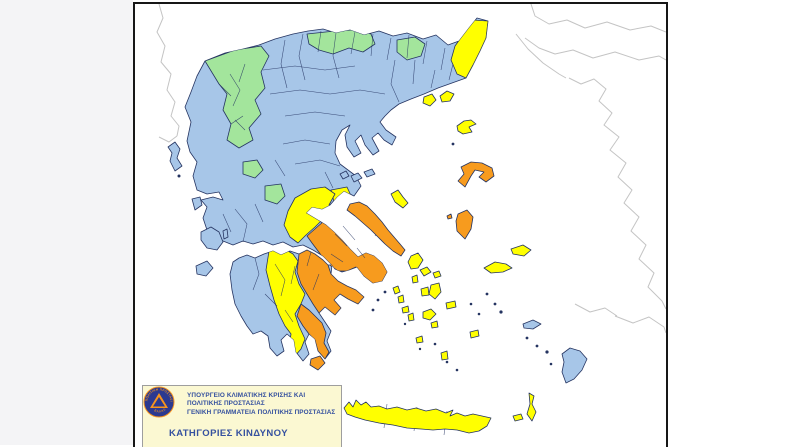 The image size is (800, 447). I want to click on island-kefalonia, so click(212, 238).